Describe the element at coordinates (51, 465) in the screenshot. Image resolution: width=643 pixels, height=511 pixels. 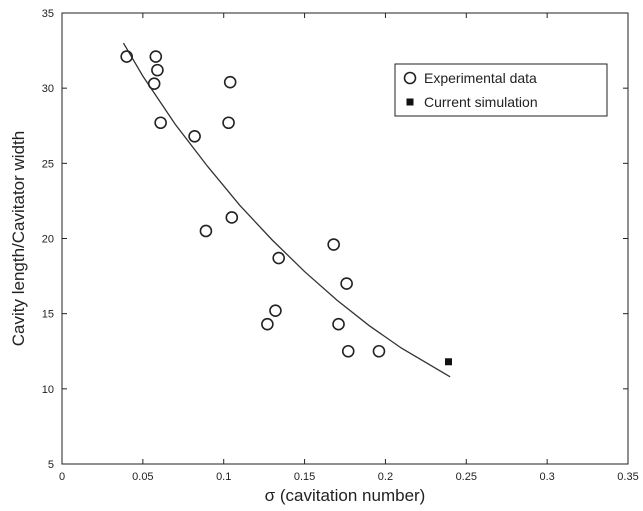
I see `y-tick-label: 5` at that location.